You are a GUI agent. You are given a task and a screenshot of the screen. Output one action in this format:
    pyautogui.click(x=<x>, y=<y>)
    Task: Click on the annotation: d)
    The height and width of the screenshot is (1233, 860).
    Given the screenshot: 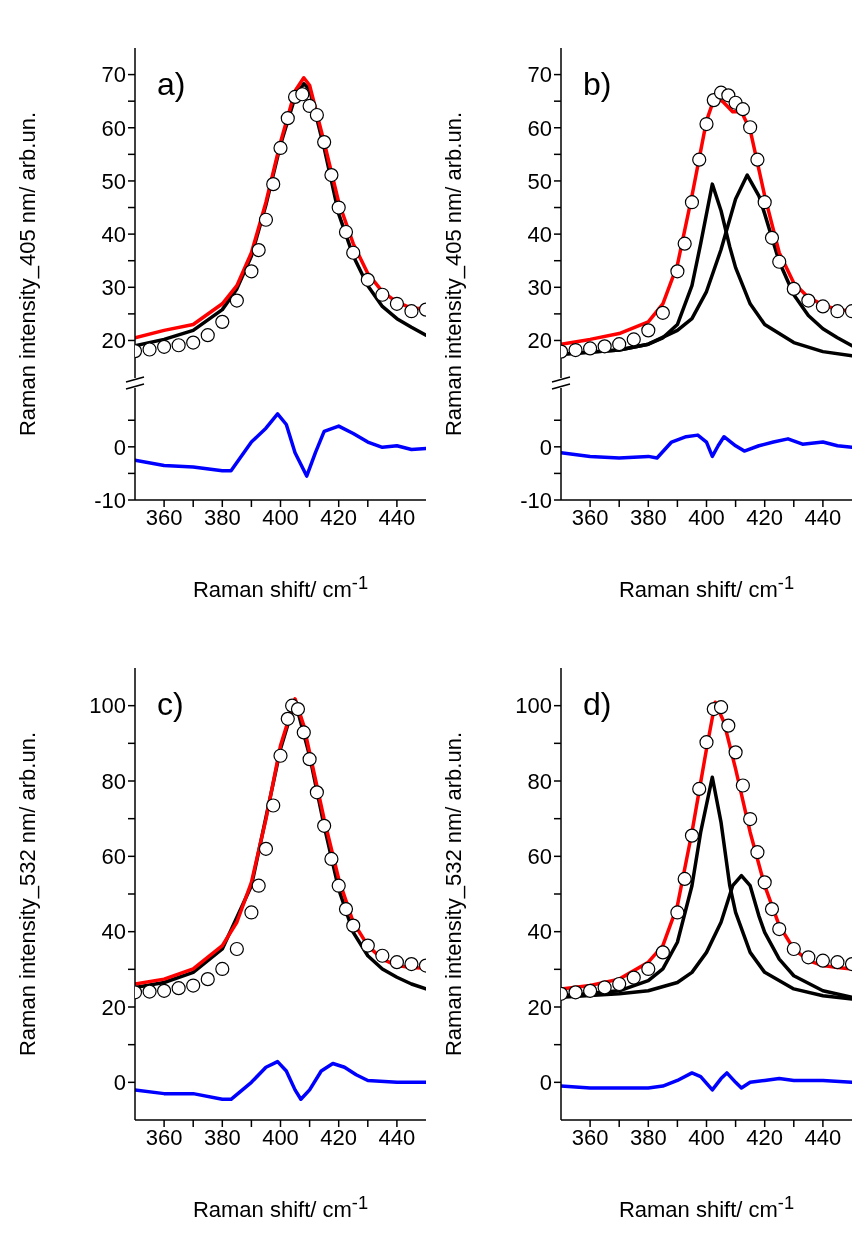 What is the action you would take?
    pyautogui.click(x=597, y=704)
    